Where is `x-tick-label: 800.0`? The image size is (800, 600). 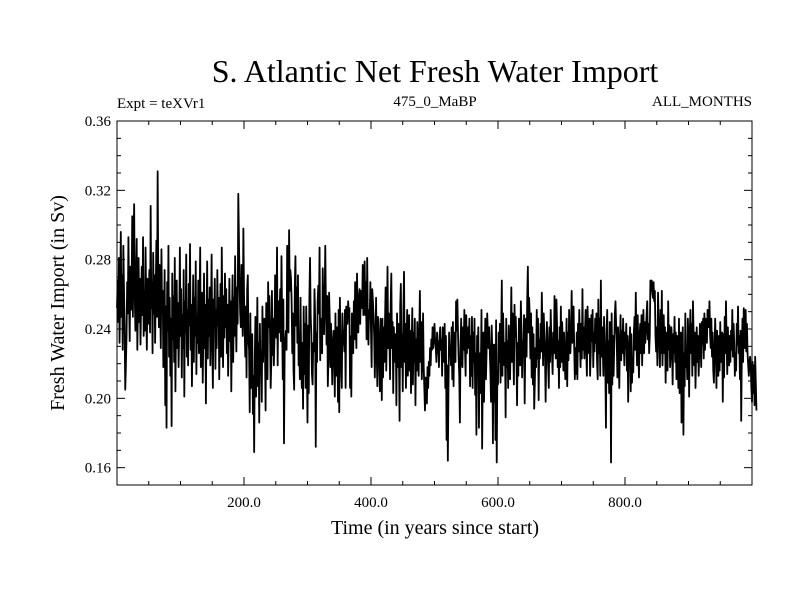 x-tick-label: 800.0 is located at coordinates (625, 503).